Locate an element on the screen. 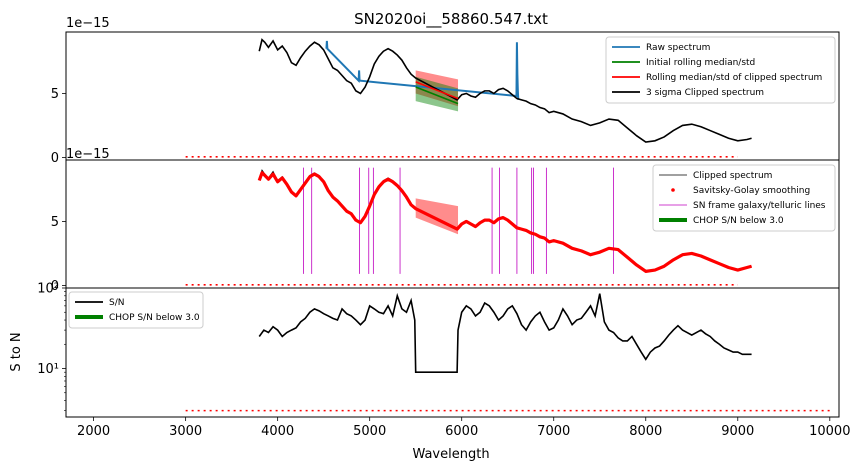 This screenshot has height=470, width=862. x-tick-label: 2000 is located at coordinates (93, 431).